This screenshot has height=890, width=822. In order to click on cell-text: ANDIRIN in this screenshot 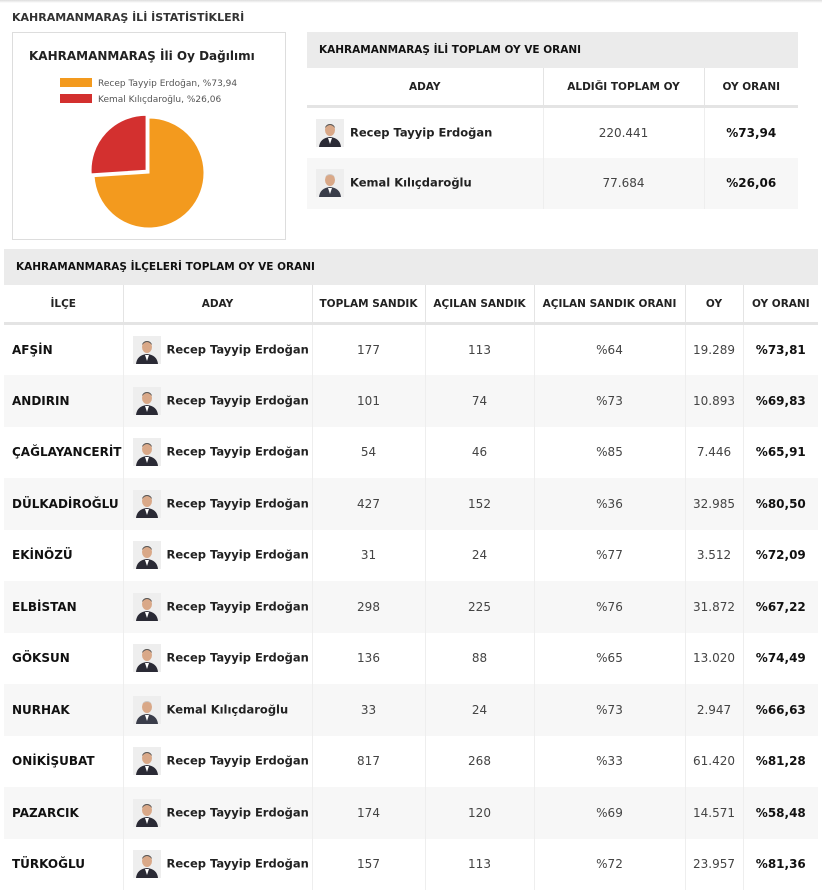, I will do `click(41, 401)`.